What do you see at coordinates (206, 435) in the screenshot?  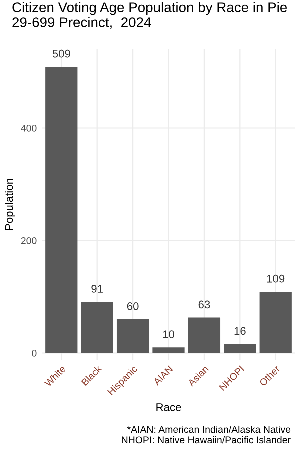 I see `text: *AIAN: American Indian/Alaska Native NHOPI: Native Hawaiin/Pacific Islander` at bounding box center [206, 435].